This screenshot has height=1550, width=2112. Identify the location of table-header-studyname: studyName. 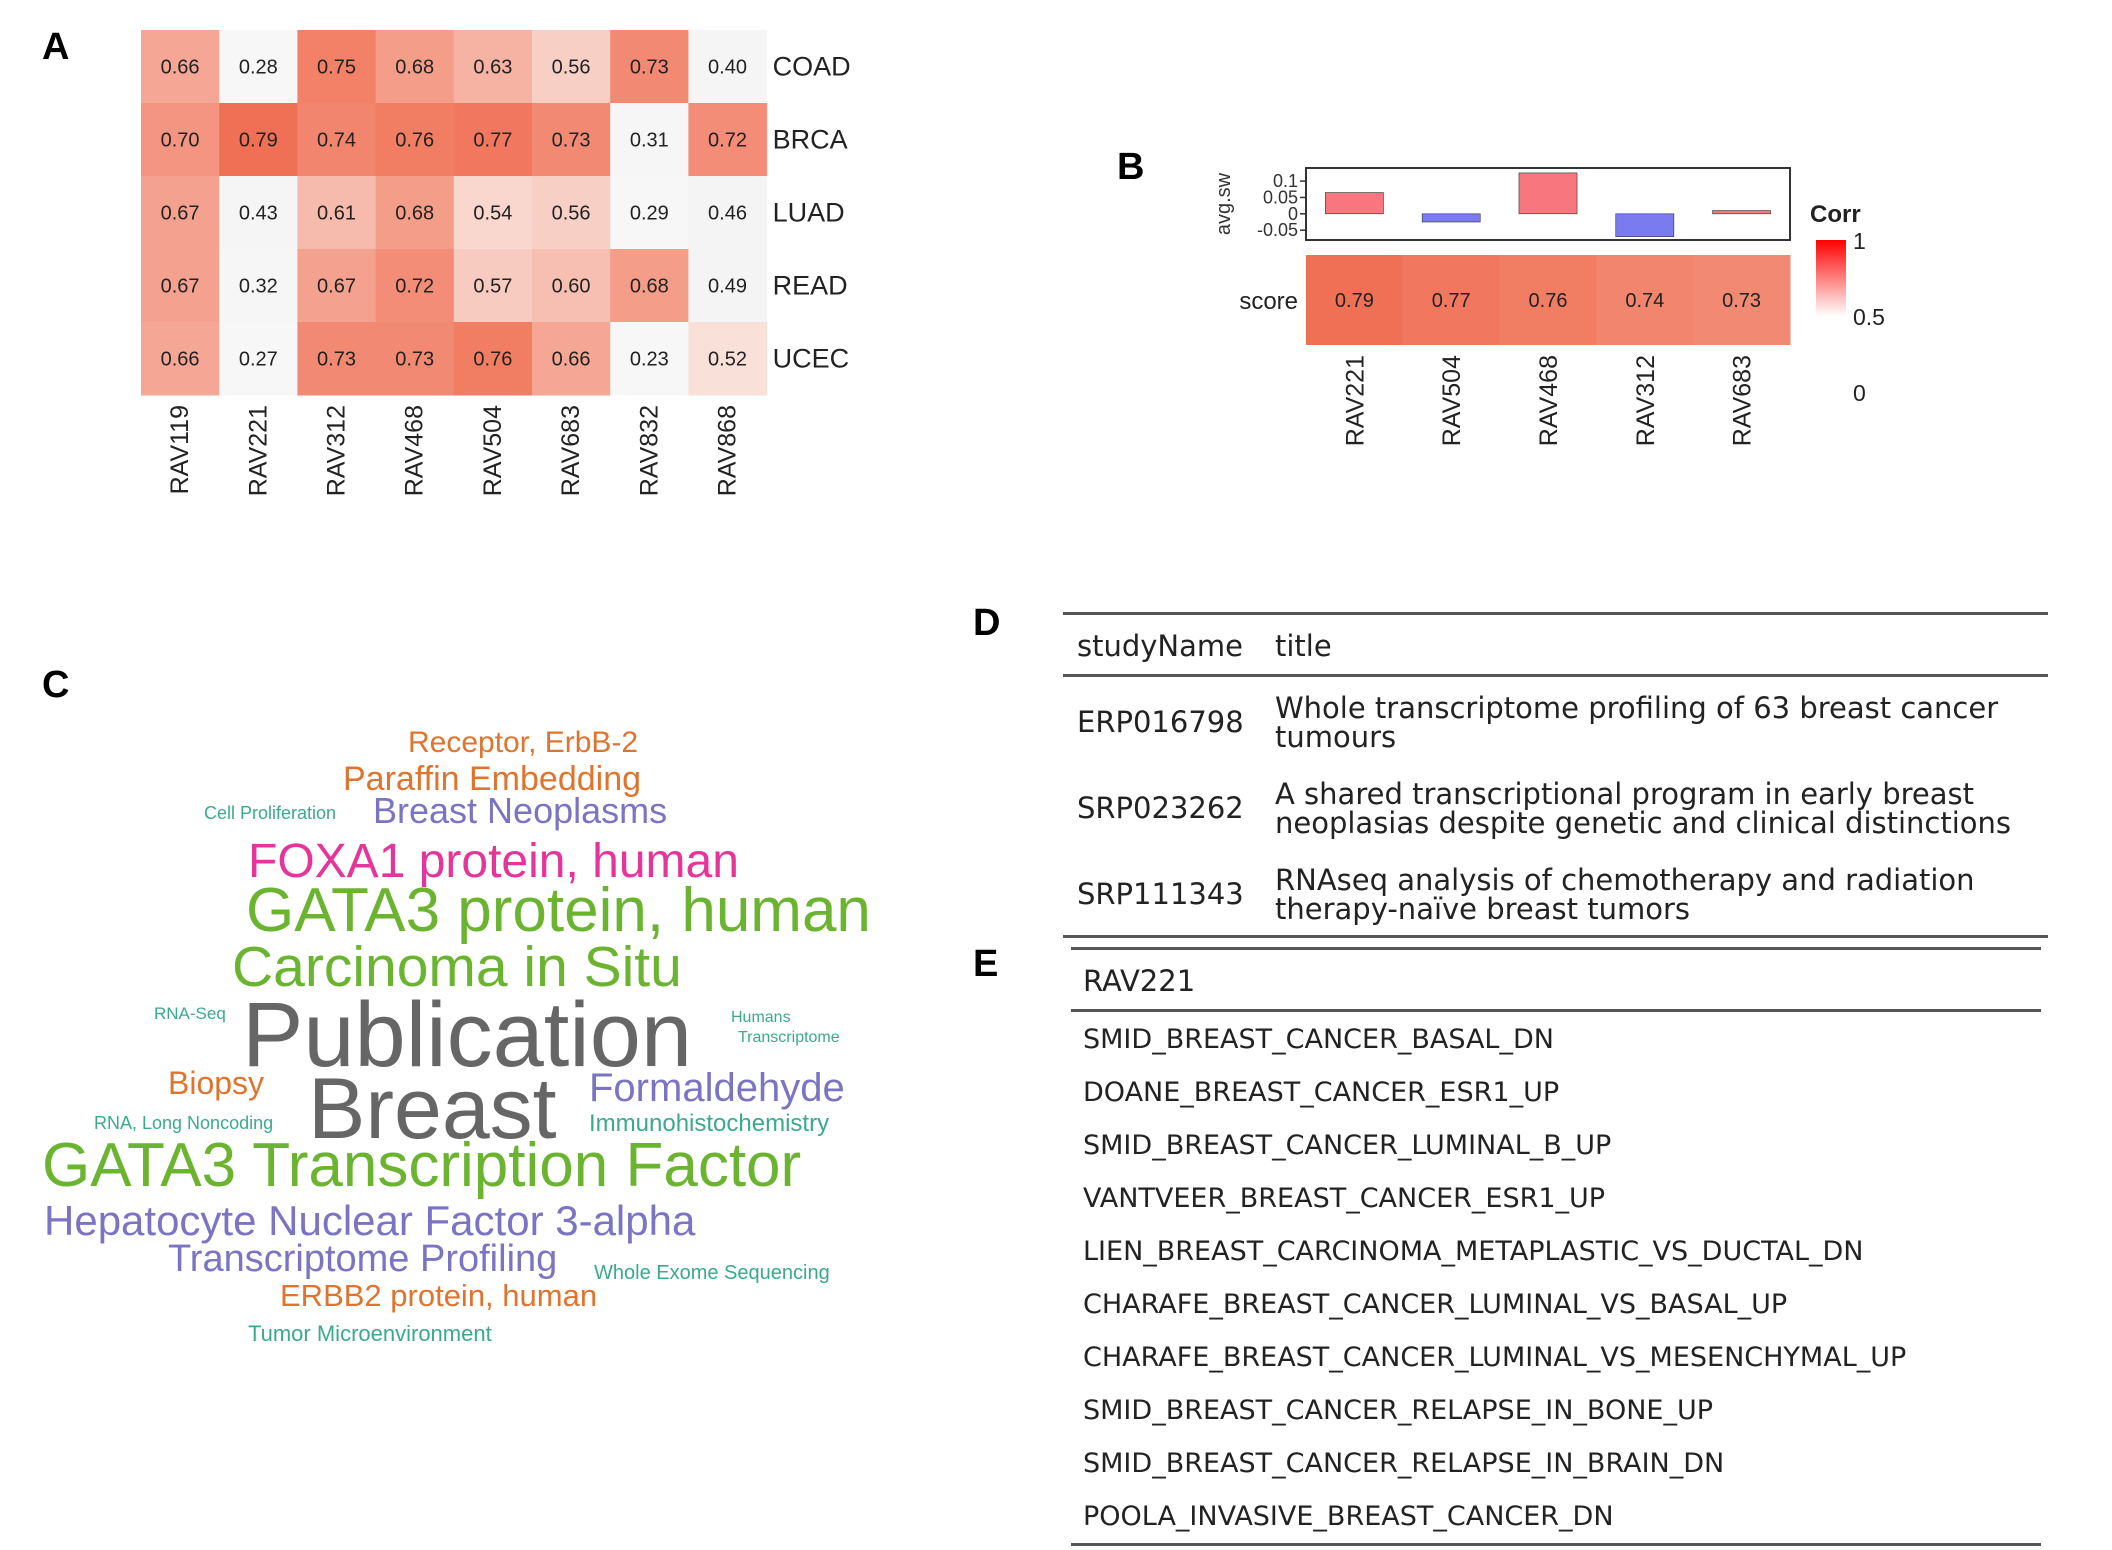
(1160, 646).